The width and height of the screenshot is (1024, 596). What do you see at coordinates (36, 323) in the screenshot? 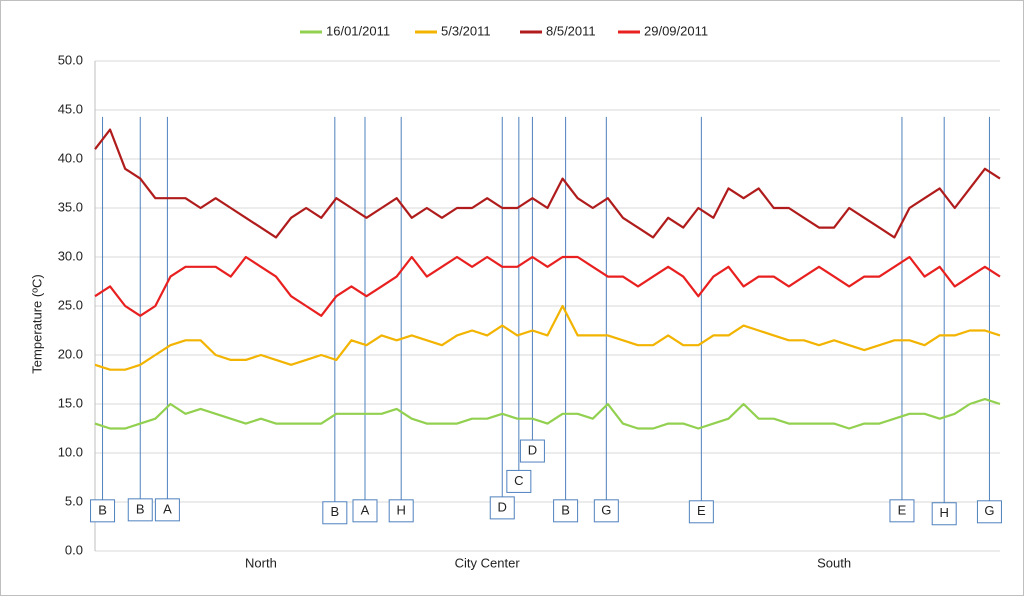
I see `y-axis-label: Temperature (ºC)` at bounding box center [36, 323].